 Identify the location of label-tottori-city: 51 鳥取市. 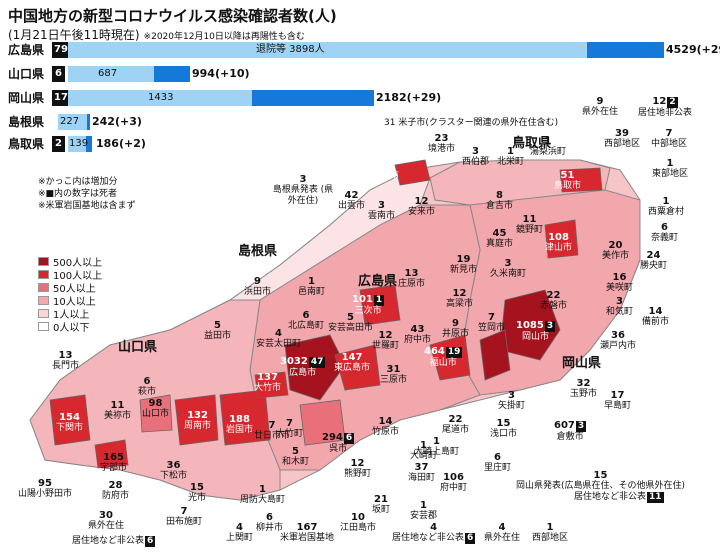
(567, 181).